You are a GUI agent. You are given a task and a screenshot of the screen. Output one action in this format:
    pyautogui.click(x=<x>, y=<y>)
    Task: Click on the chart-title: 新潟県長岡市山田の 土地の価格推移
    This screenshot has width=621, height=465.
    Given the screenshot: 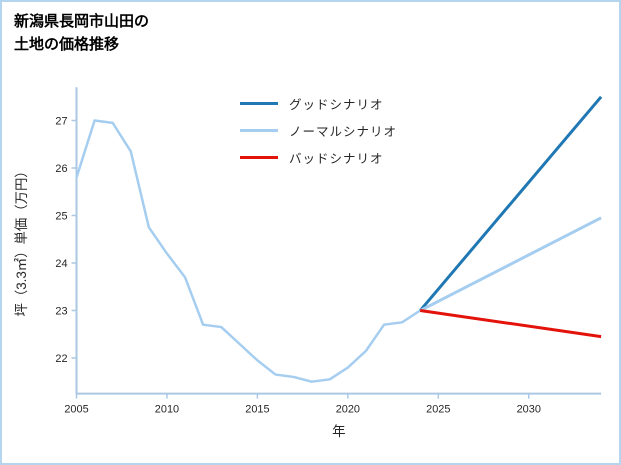 What is the action you would take?
    pyautogui.click(x=81, y=33)
    